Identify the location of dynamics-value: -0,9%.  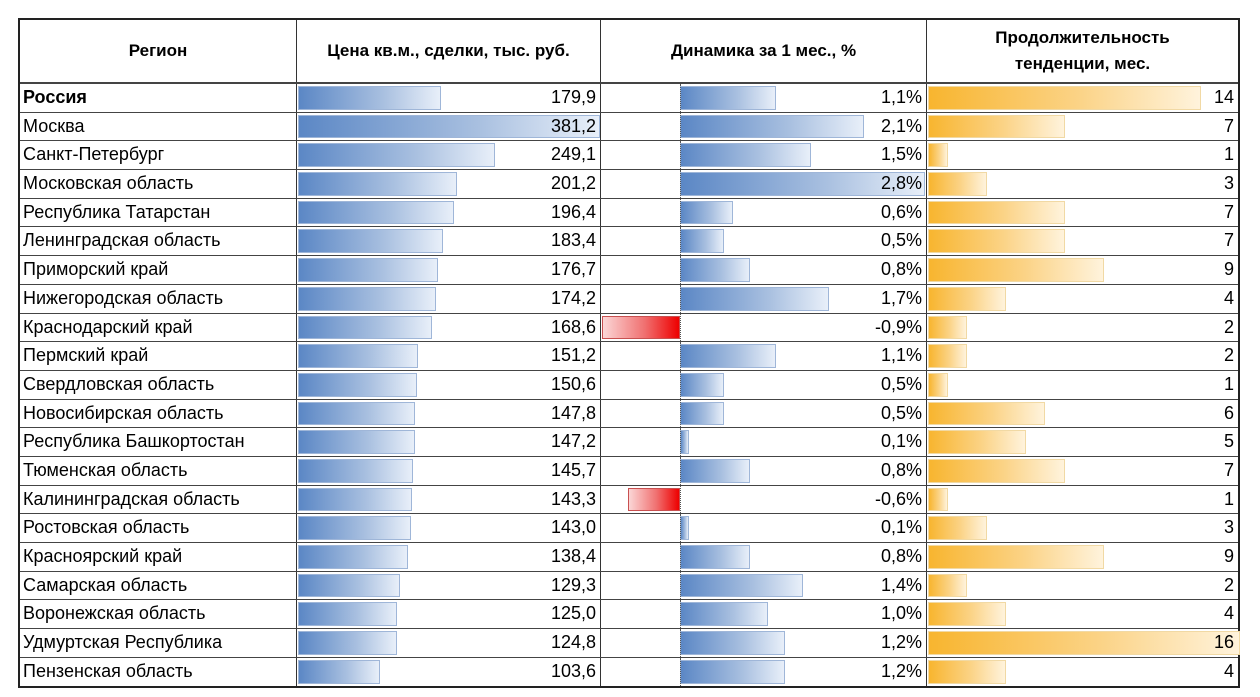
(898, 326).